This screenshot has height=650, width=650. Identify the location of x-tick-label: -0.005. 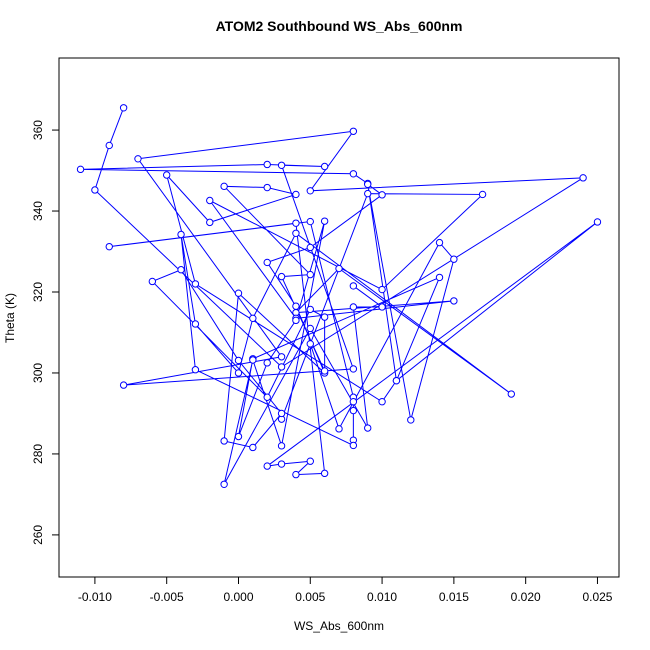
(167, 597).